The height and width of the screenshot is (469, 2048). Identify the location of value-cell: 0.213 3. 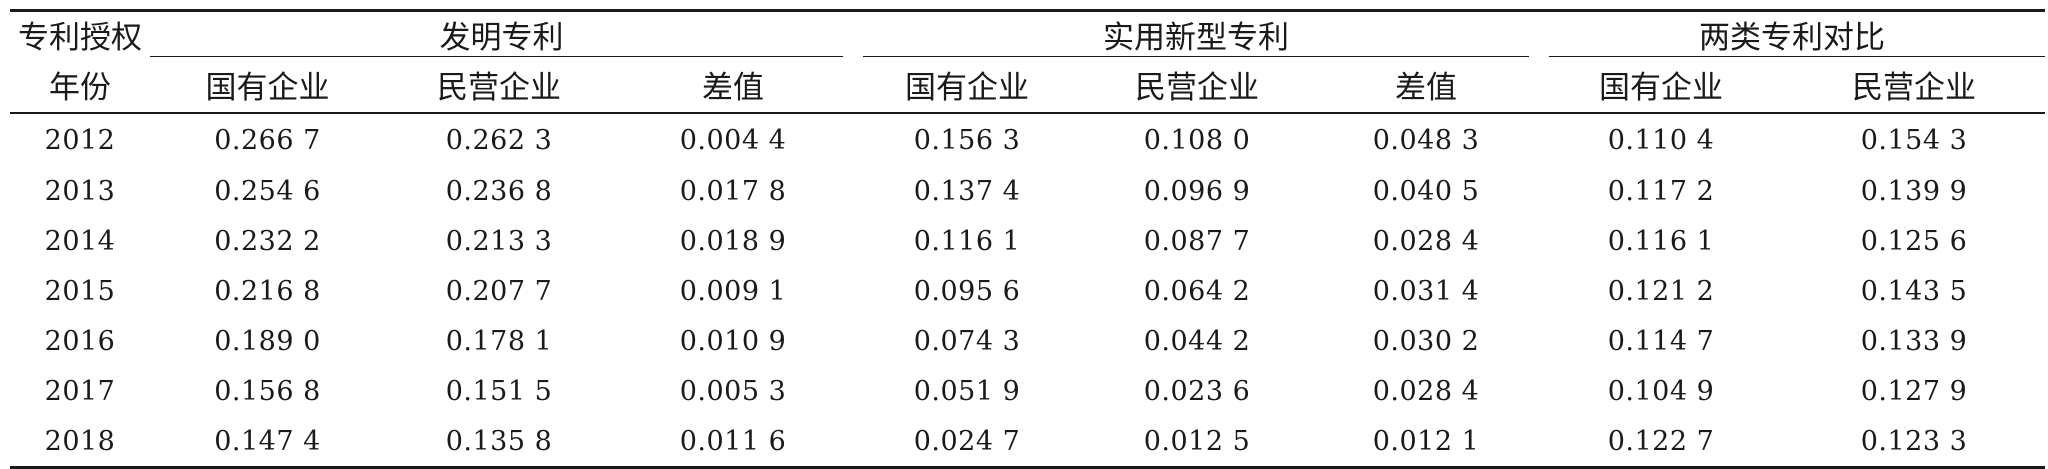
(499, 241).